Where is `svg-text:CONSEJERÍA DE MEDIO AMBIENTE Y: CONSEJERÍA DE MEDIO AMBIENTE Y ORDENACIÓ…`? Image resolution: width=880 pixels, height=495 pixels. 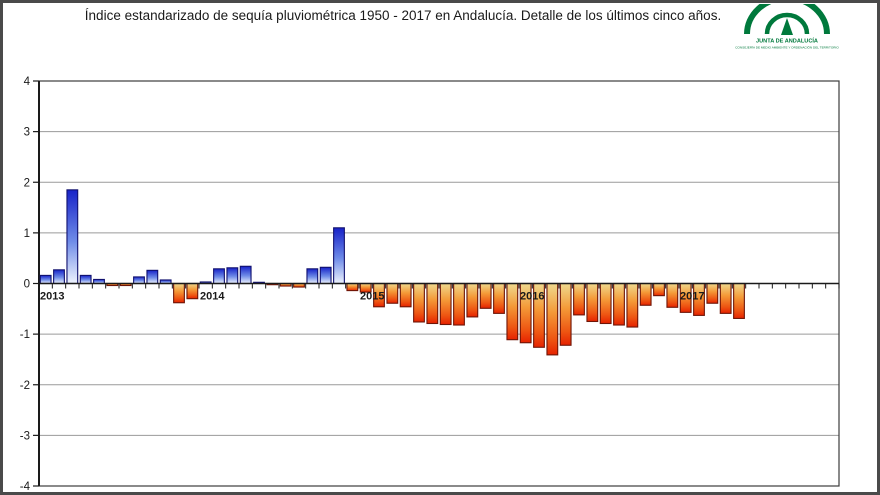
svg-text:CONSEJERÍA DE MEDIO AMBIENTE Y: CONSEJERÍA DE MEDIO AMBIENTE Y ORDENACIÓ… is located at coordinates (787, 47).